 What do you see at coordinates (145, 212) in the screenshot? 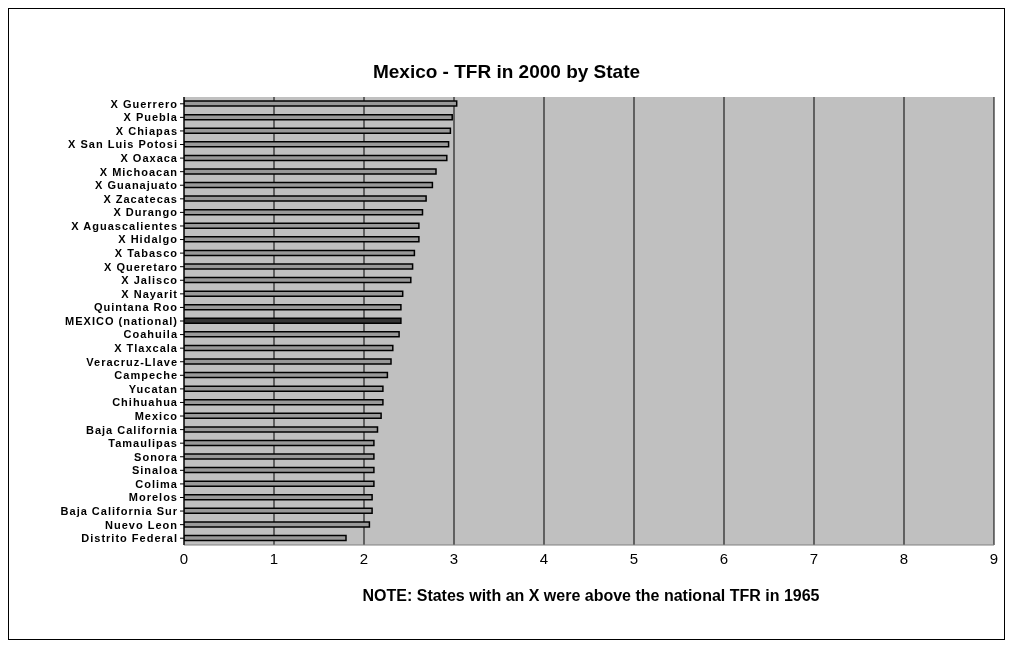
I see `y-tick-label: X Durango` at bounding box center [145, 212].